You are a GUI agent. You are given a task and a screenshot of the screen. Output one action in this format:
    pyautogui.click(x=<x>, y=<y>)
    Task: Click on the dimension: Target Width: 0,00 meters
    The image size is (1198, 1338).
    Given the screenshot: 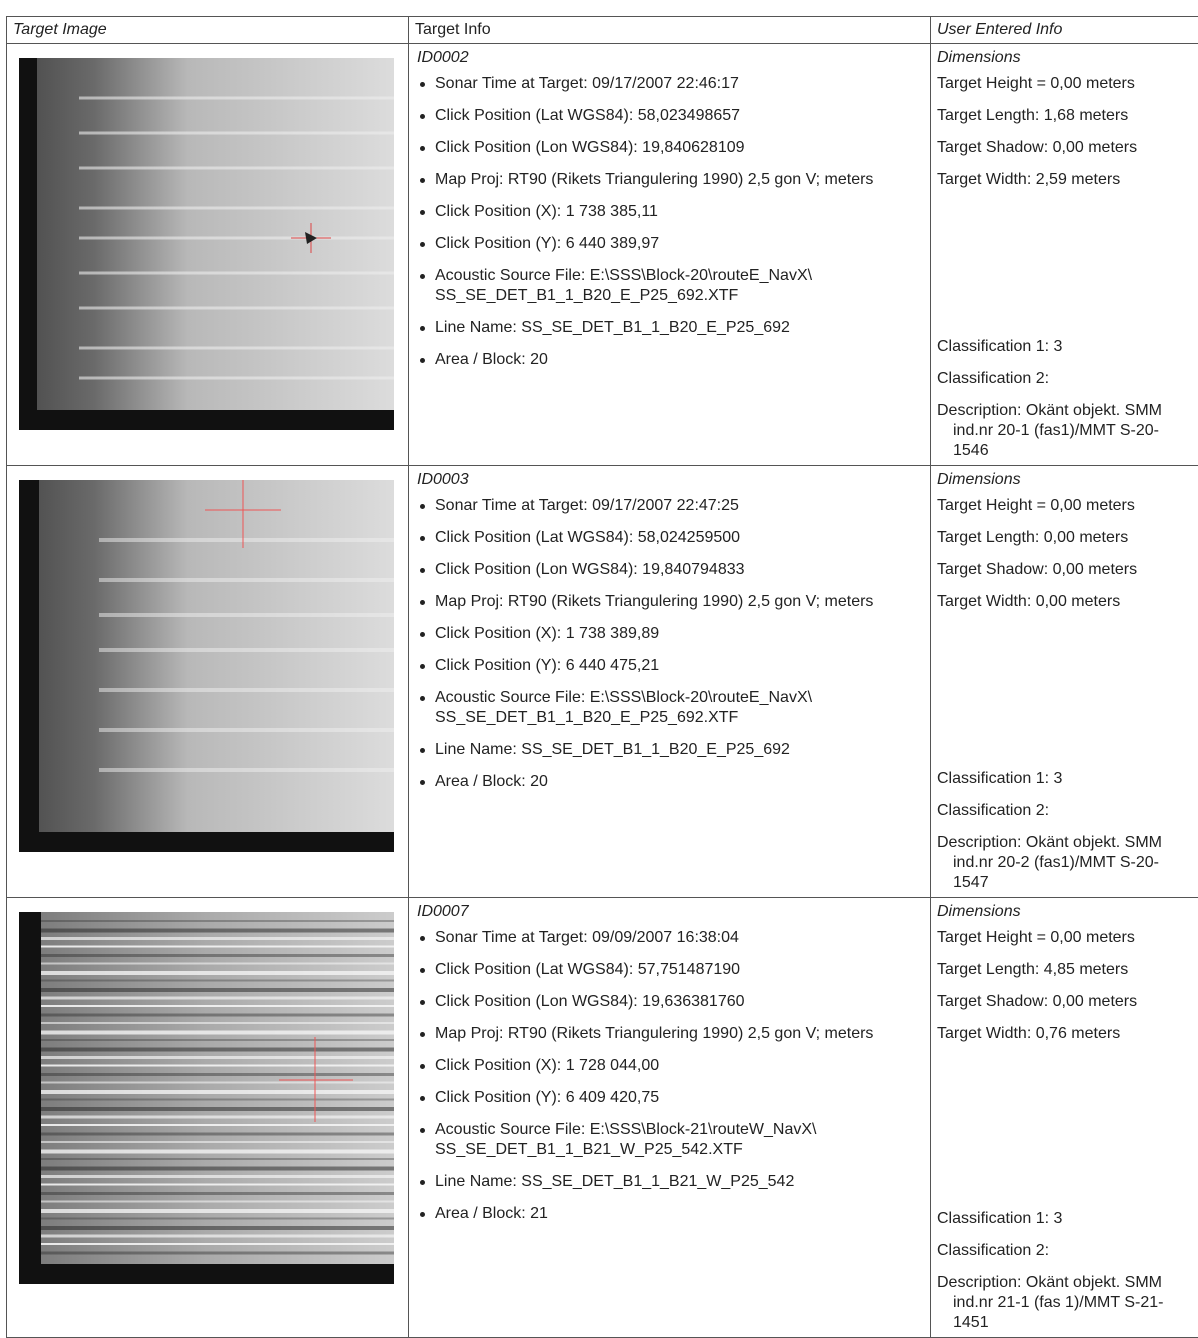 What is the action you would take?
    pyautogui.click(x=1029, y=601)
    